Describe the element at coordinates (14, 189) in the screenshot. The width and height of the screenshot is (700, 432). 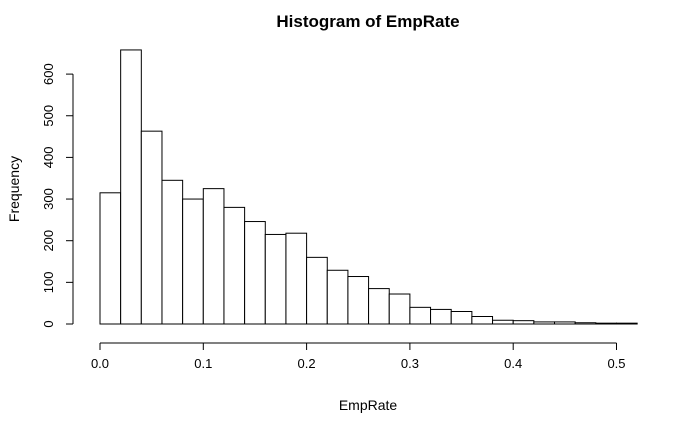
I see `y-axis-label: Frequency` at that location.